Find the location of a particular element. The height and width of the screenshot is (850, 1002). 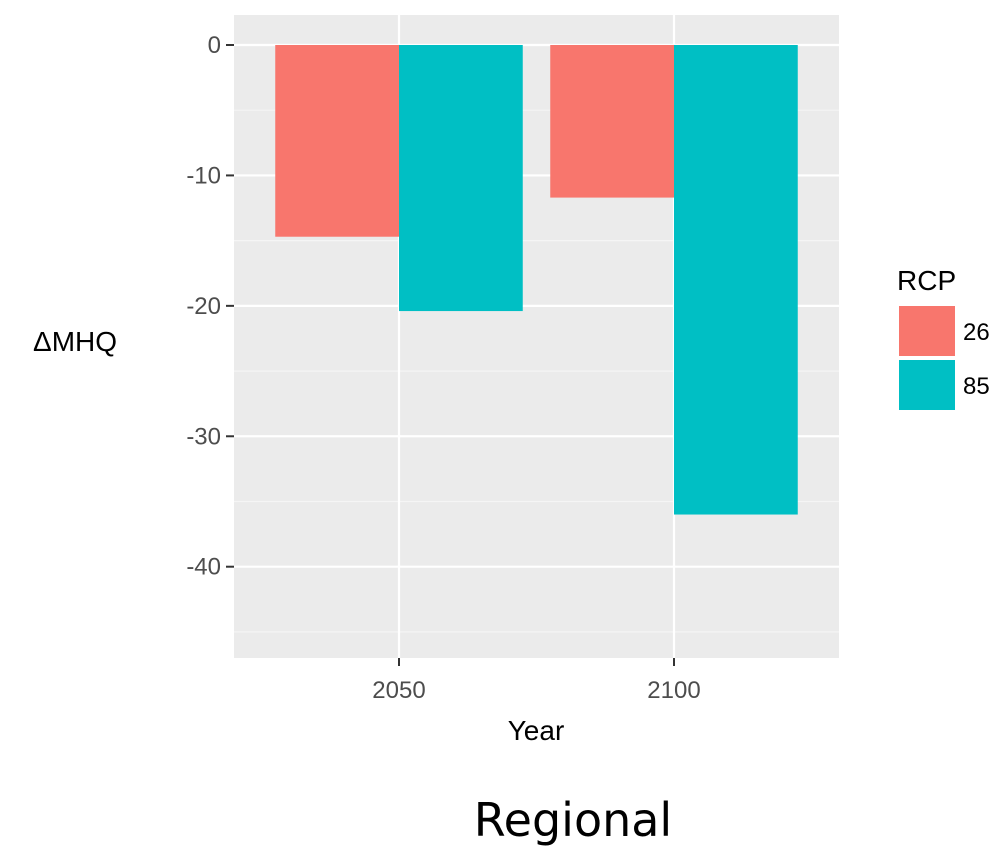

legend-label-26: 26 is located at coordinates (976, 332).